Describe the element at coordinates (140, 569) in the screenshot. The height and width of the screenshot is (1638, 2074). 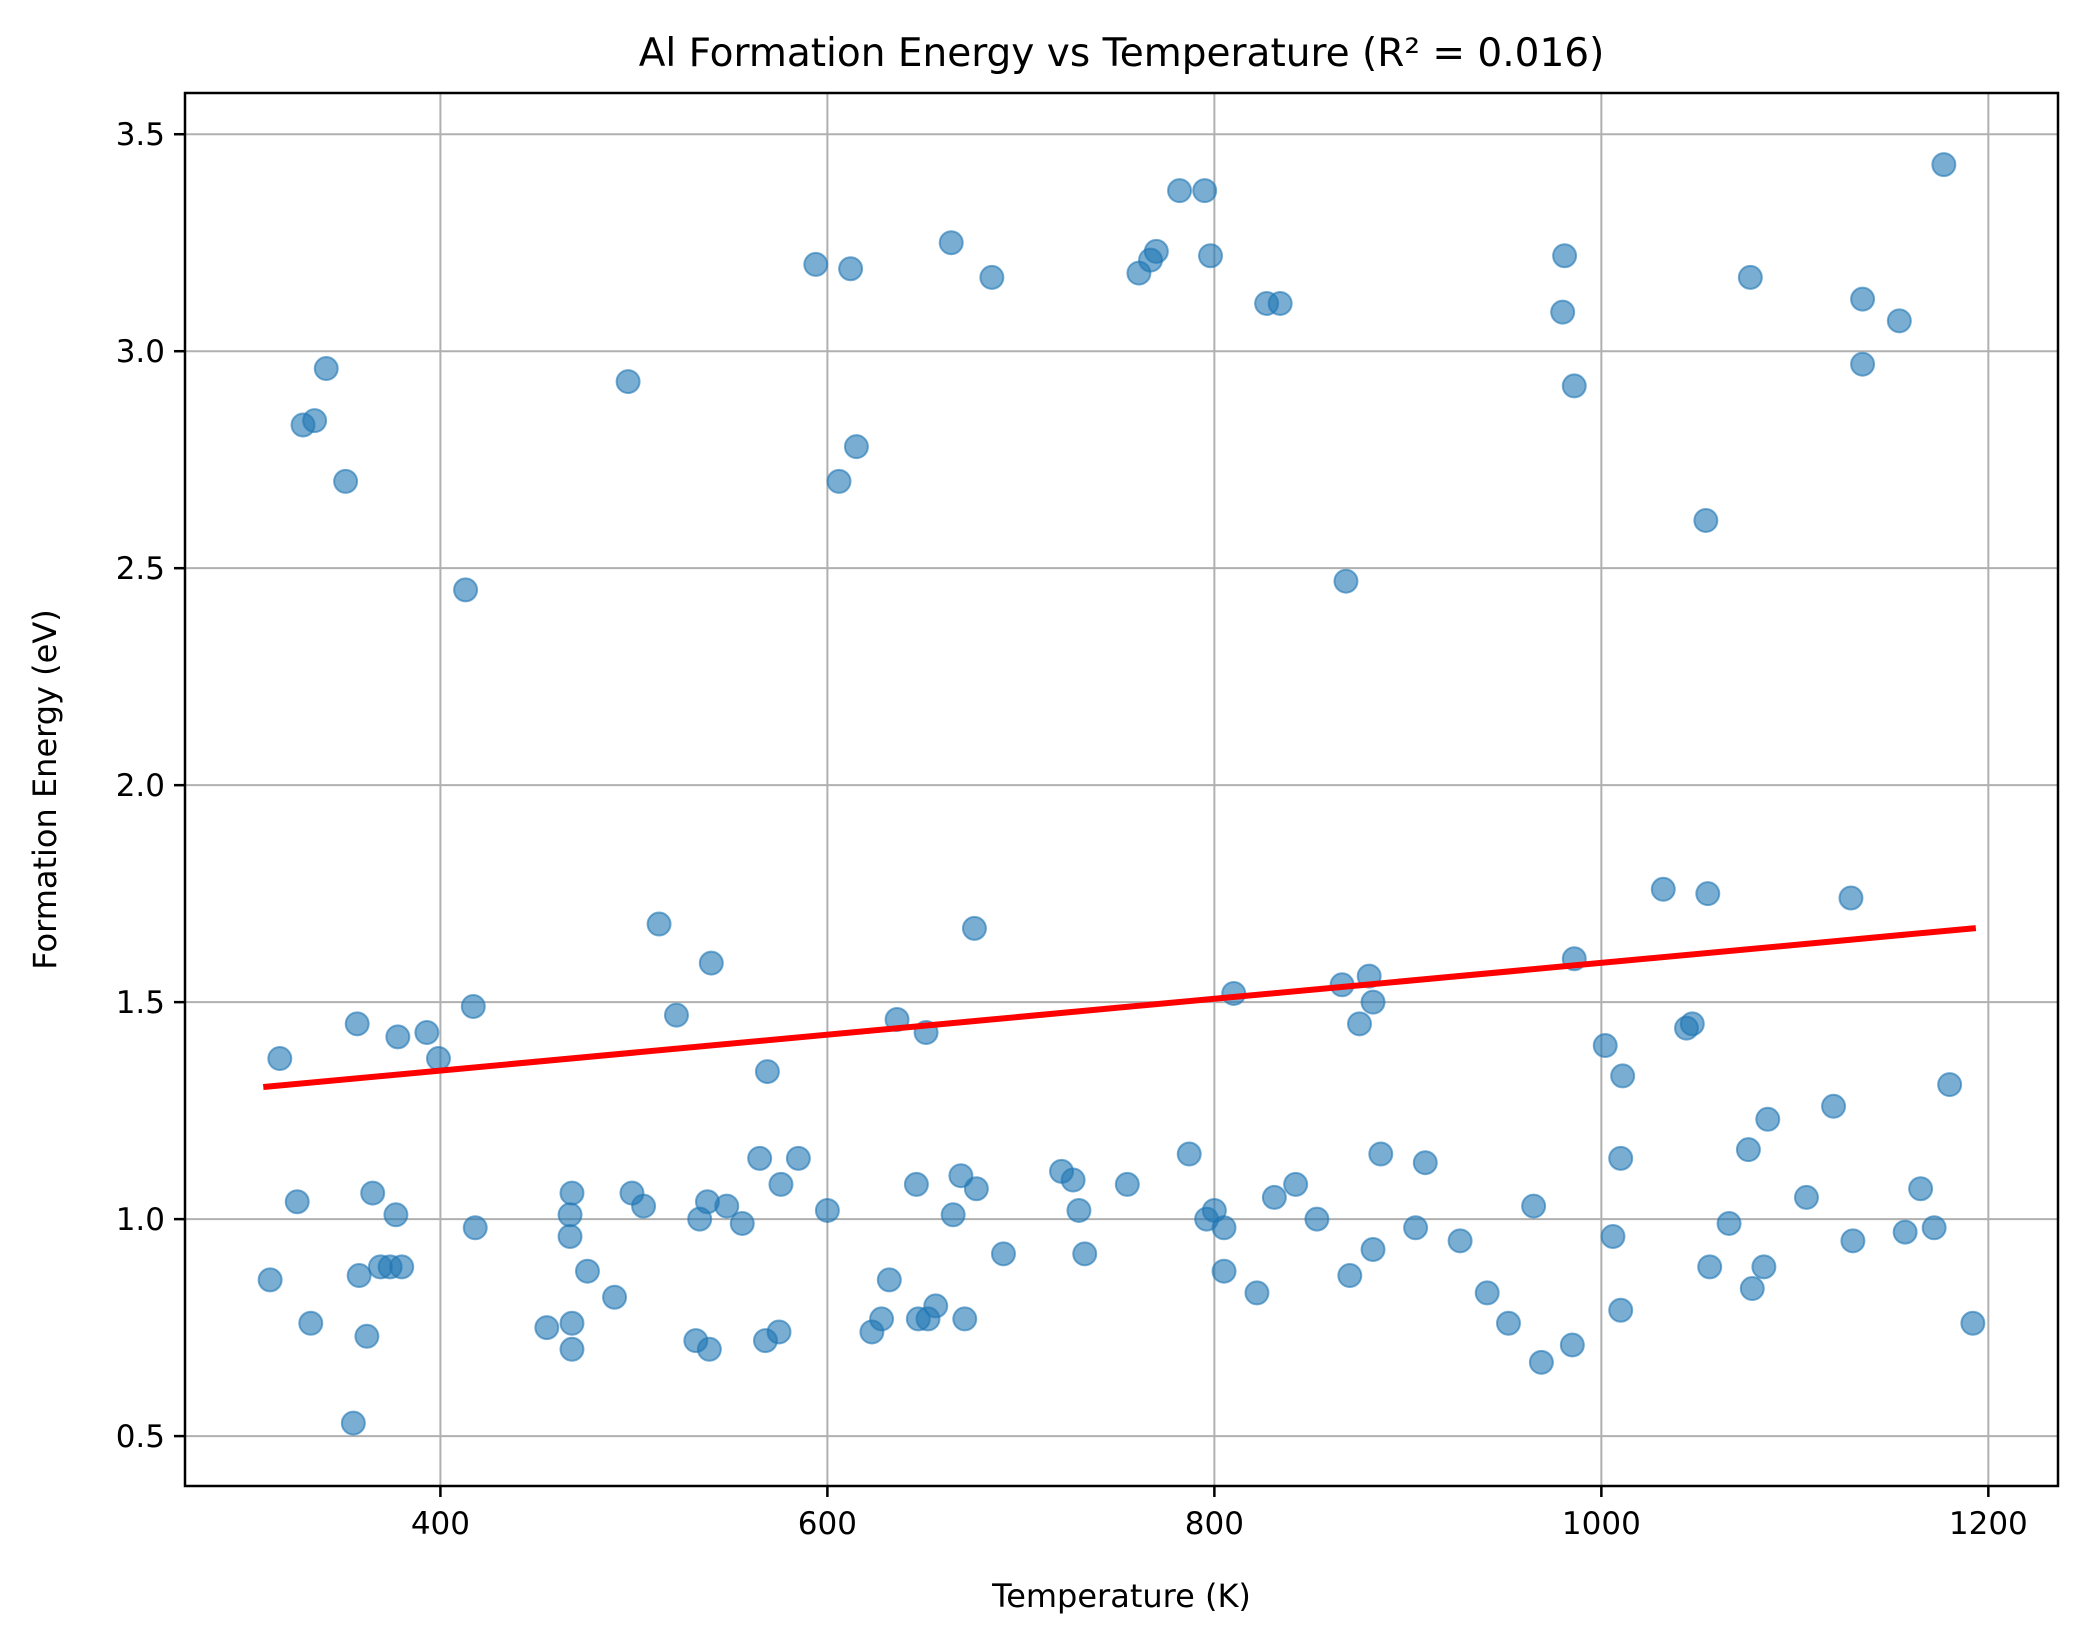
I see `y-tick-label: 2.5` at that location.